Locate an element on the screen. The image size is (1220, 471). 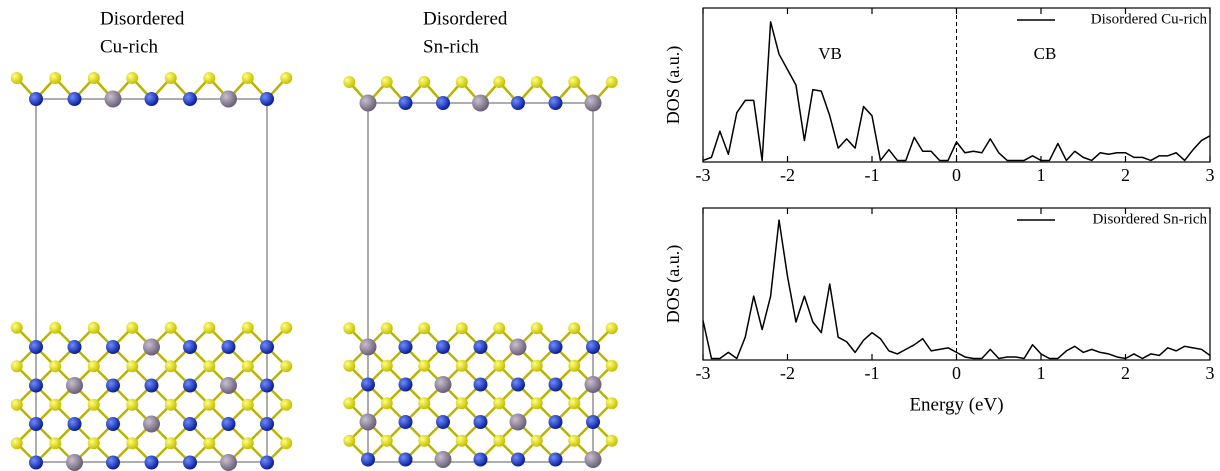
structure-title: Sn-rich is located at coordinates (451, 46).